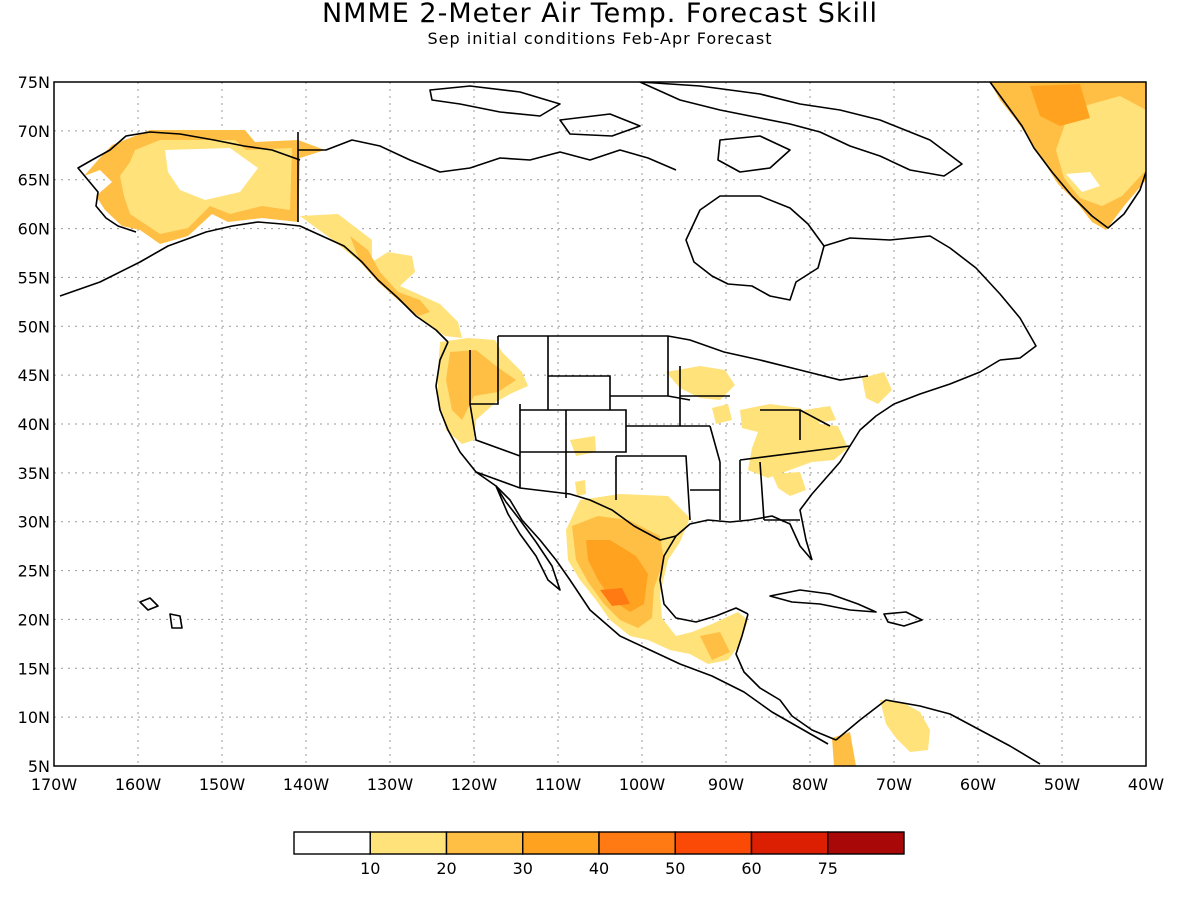 This screenshot has width=1200, height=900. I want to click on legend-label: 10, so click(370, 868).